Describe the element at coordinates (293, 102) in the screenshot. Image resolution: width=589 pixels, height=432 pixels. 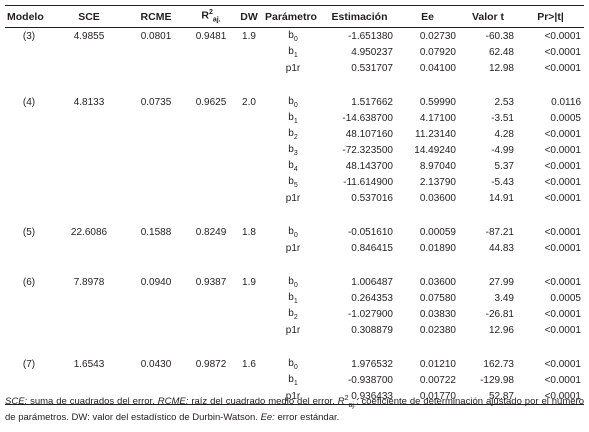
I see `cell-parametro: b0` at that location.